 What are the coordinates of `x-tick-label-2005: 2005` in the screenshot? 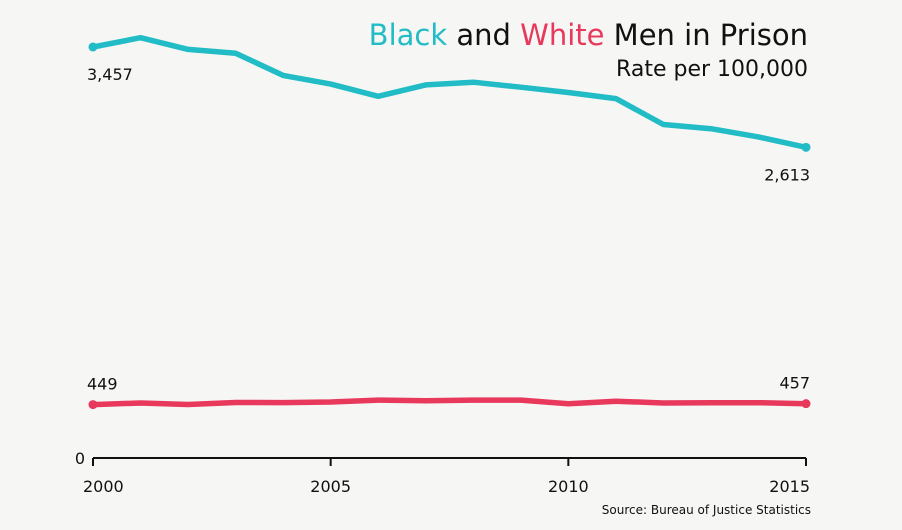 It's located at (330, 486).